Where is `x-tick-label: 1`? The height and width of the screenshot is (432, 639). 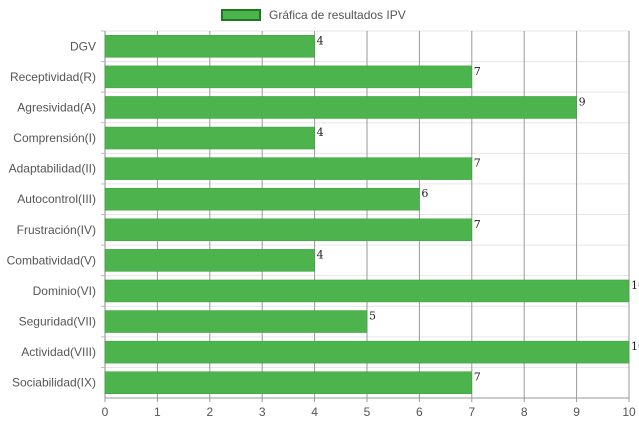
x-tick-label: 1 is located at coordinates (157, 412).